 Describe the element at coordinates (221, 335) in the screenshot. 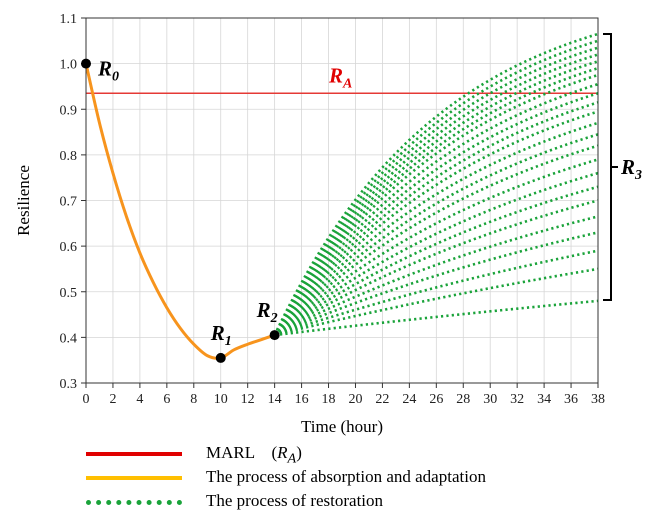

I see `point-label-r1: R1` at that location.